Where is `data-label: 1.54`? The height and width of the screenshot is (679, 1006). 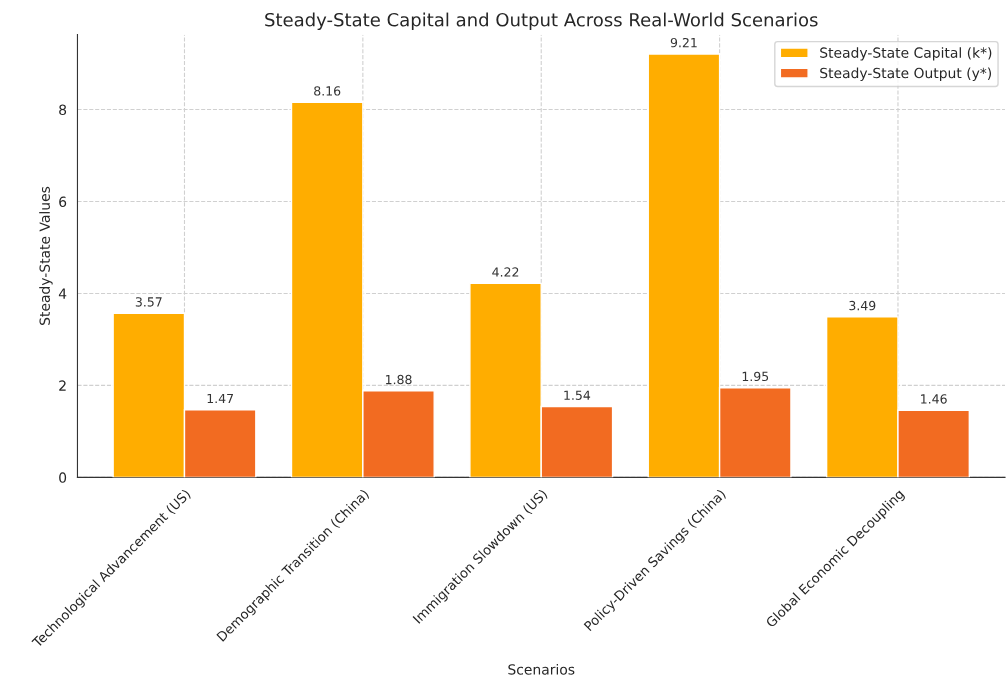
data-label: 1.54 is located at coordinates (577, 395).